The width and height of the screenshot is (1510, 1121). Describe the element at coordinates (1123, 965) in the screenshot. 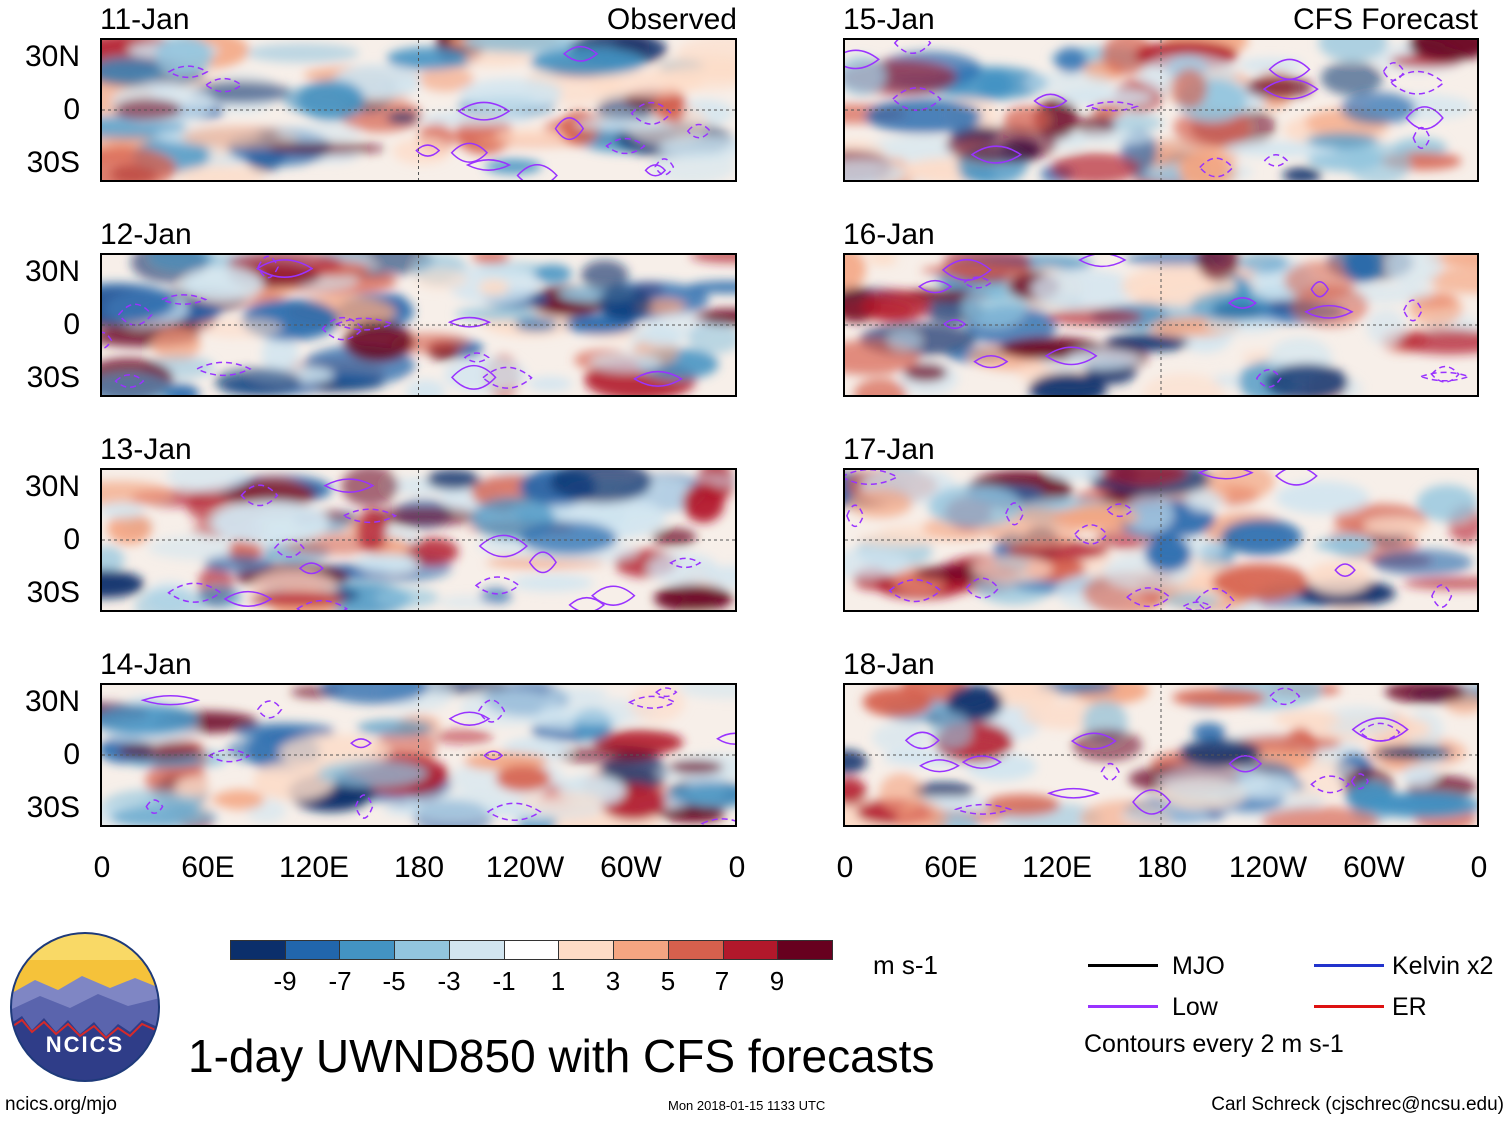

I see `legend-line-mjo` at that location.